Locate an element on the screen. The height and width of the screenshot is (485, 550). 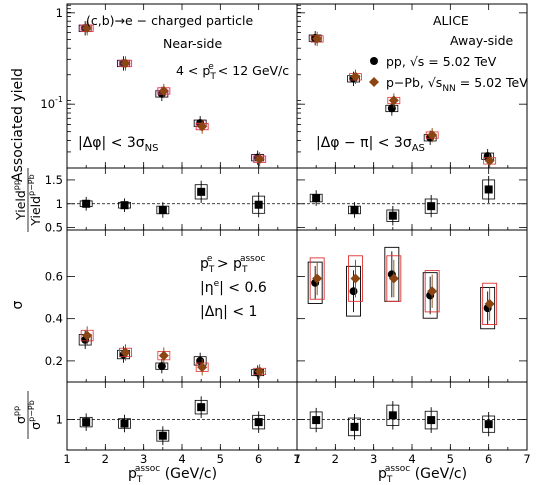
xlabel-near: pTassoc (GeV/c) is located at coordinates (172, 474).